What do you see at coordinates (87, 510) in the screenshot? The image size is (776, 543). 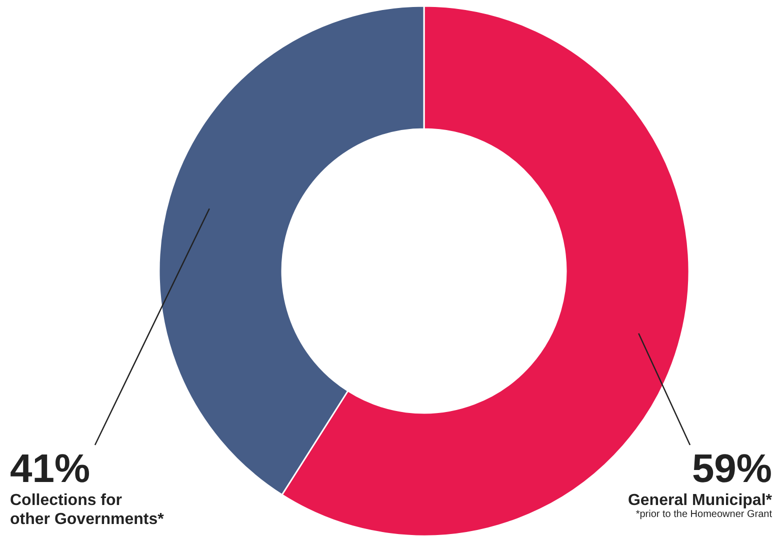 I see `slice-label: Collections for other Governments*` at bounding box center [87, 510].